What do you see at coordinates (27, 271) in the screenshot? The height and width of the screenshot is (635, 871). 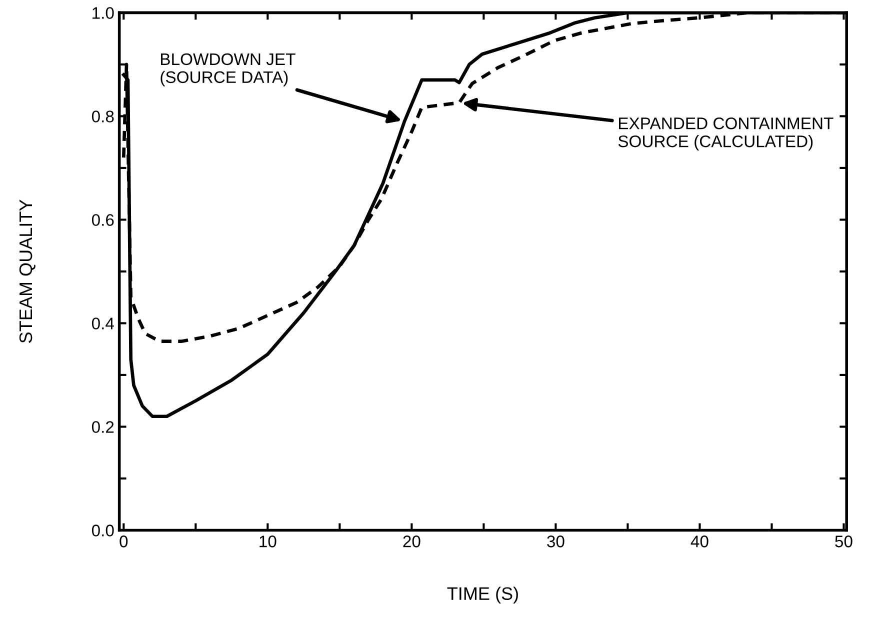 I see `y-axis-title: STEAM QUALITY` at bounding box center [27, 271].